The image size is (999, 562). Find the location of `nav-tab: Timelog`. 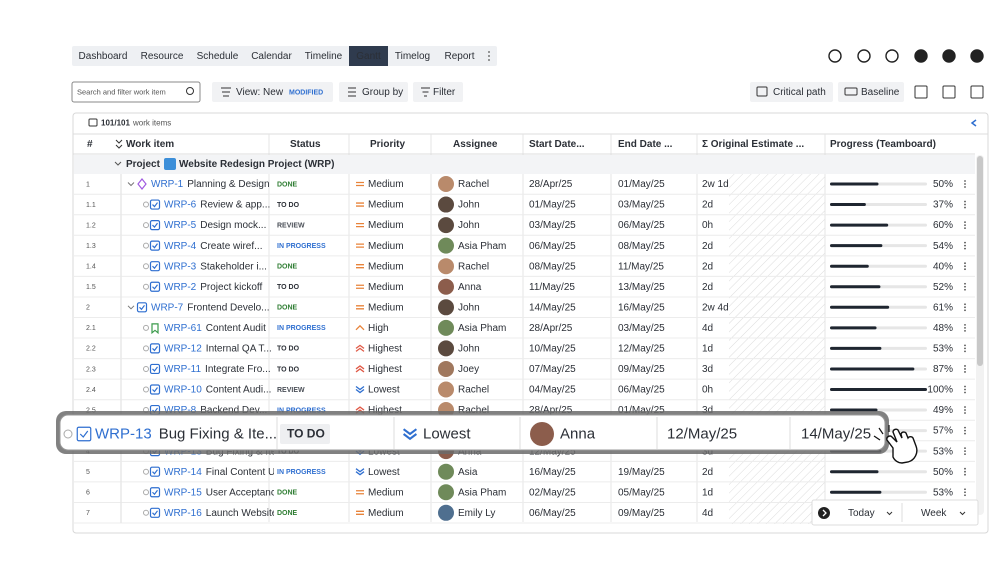

nav-tab: Timelog is located at coordinates (412, 56).